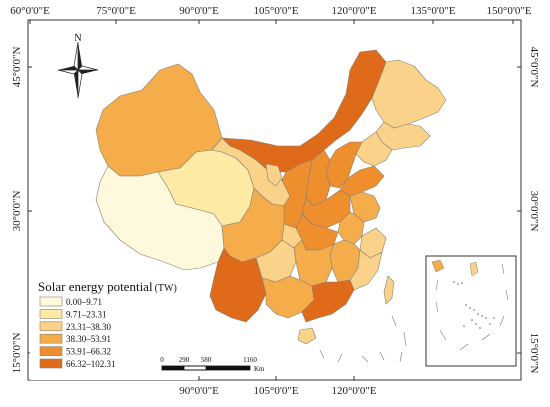 This screenshot has width=550, height=407. I want to click on sea-boundary-lines, so click(363, 339).